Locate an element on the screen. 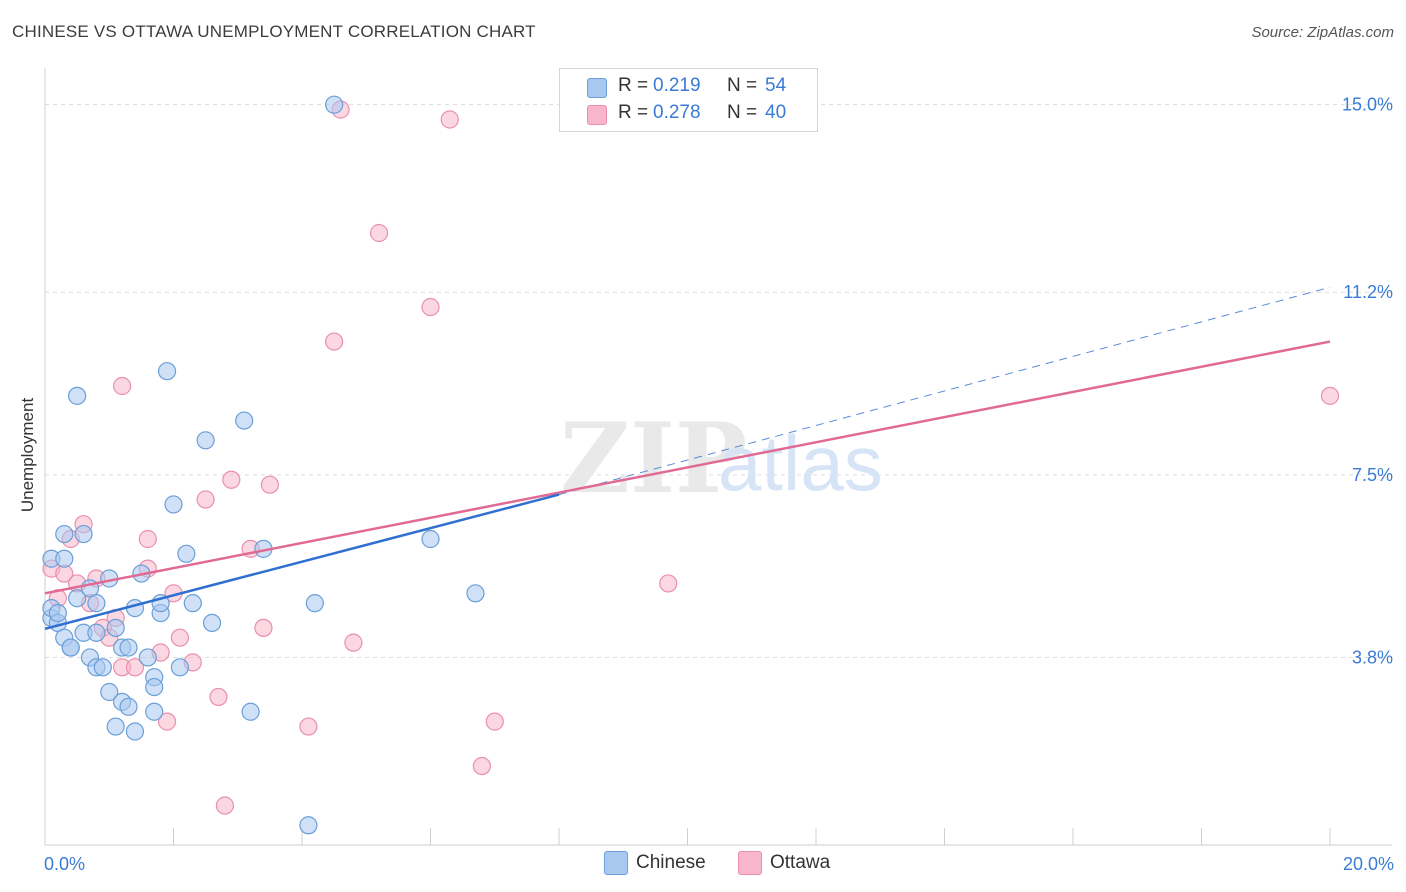  chinese-legend-icon is located at coordinates (616, 863).